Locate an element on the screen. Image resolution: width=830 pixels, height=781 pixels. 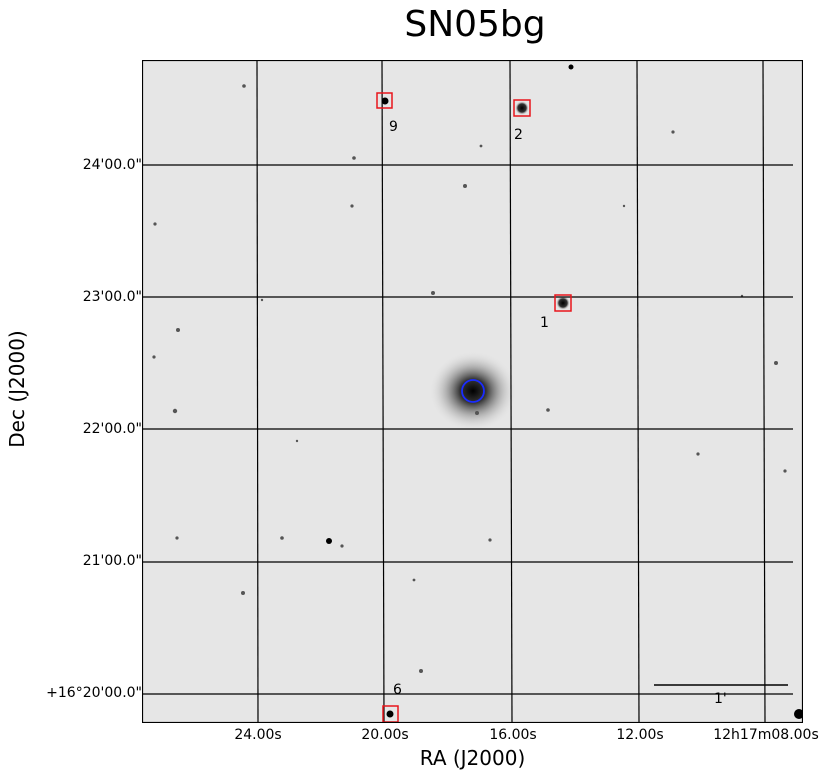
y-tick-label: 22'00.0" is located at coordinates (112, 429).